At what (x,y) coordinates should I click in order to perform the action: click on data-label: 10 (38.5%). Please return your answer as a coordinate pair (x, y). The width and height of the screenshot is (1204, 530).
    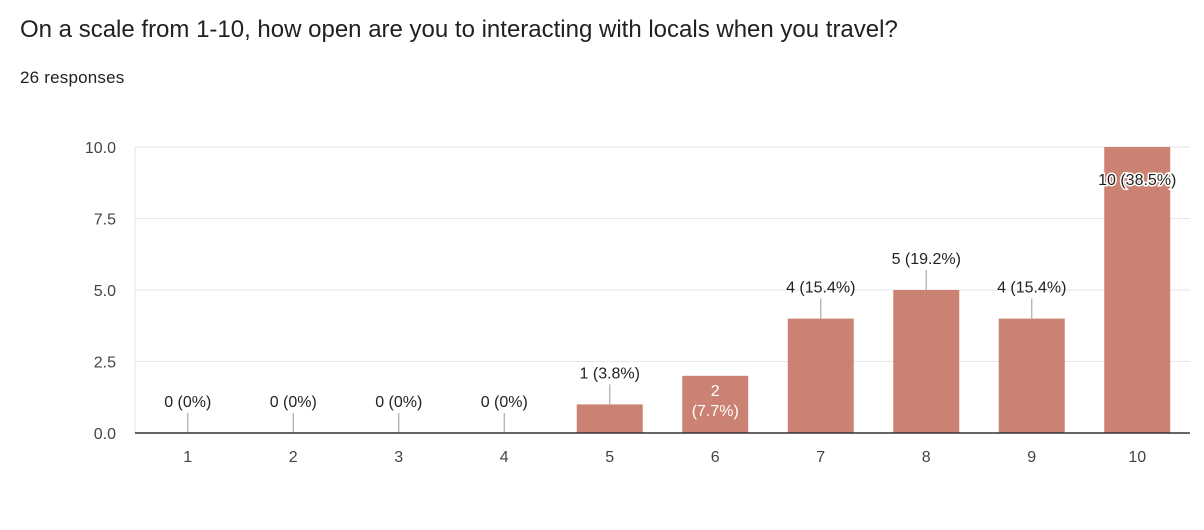
    Looking at the image, I should click on (1137, 180).